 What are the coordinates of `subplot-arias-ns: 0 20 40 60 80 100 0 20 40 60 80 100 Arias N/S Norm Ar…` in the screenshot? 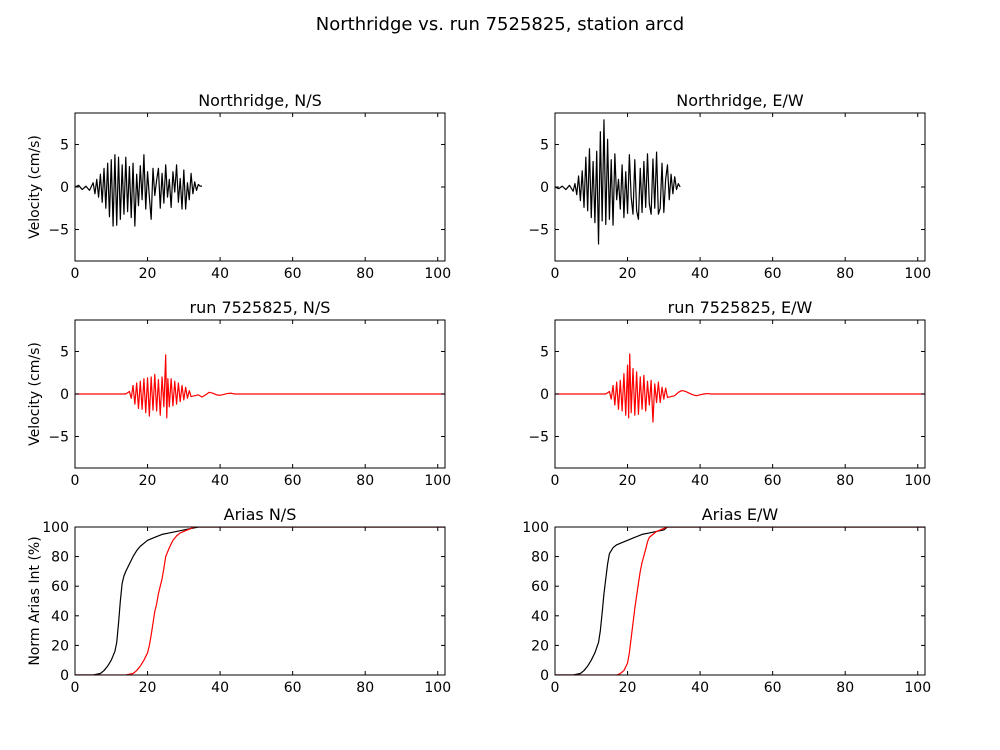 It's located at (239, 600).